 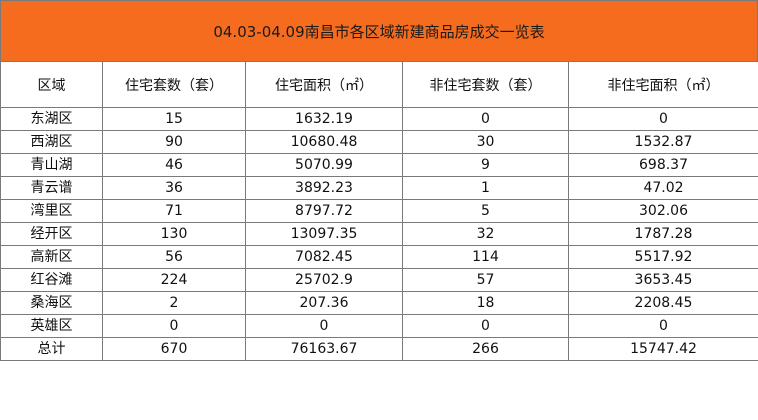 What do you see at coordinates (379, 31) in the screenshot?
I see `table-title: 04.03-04.09南昌市各区域新建商品房成交一览表` at bounding box center [379, 31].